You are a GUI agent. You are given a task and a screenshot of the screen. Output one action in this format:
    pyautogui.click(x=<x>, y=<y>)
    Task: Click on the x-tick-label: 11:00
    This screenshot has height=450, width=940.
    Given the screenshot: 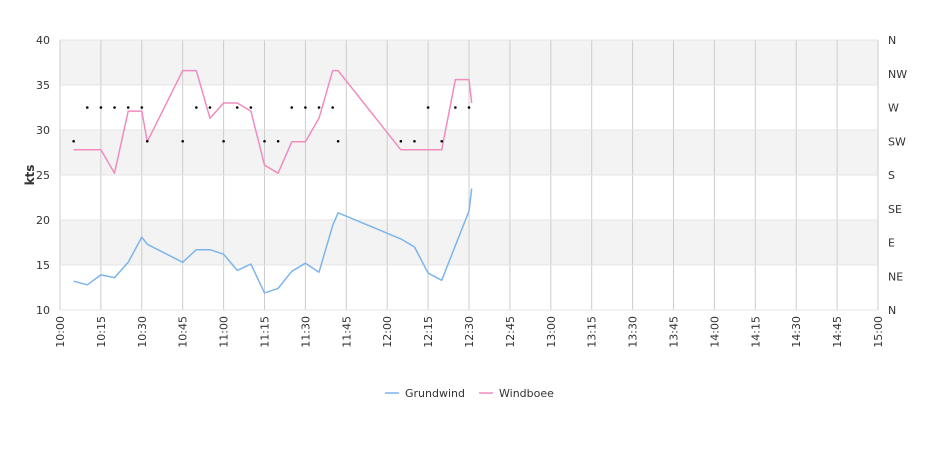 What is the action you would take?
    pyautogui.click(x=224, y=332)
    